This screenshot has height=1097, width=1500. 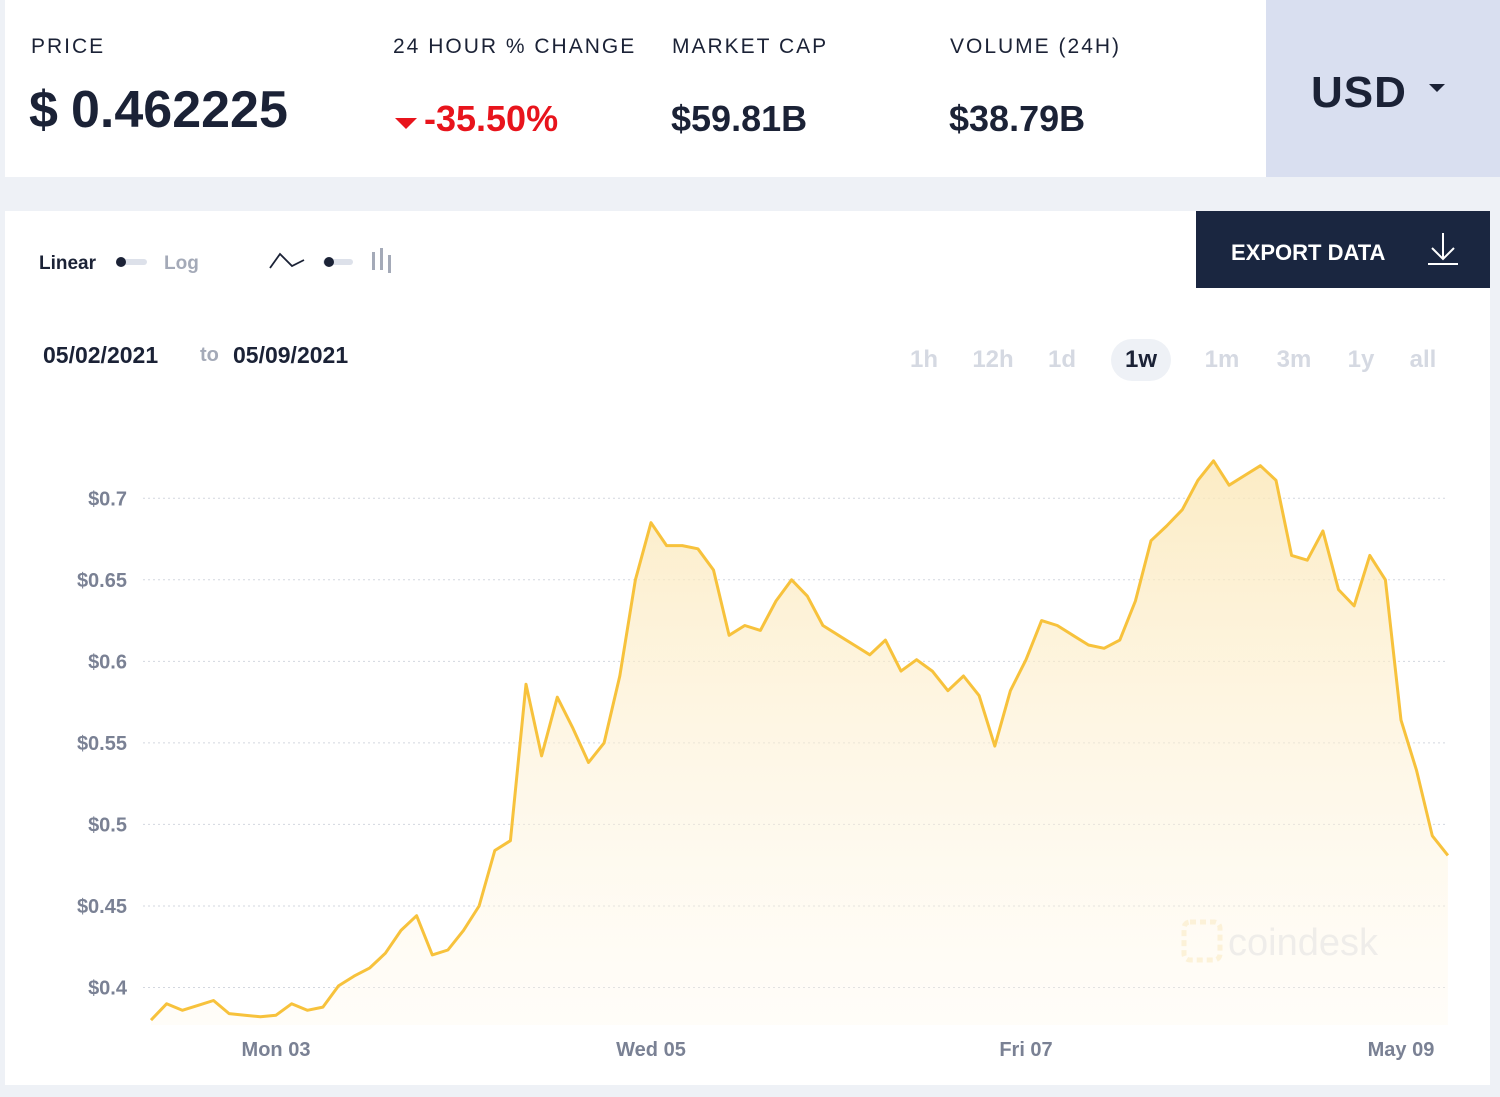 What do you see at coordinates (739, 118) in the screenshot?
I see `market-cap-value: $59.81B` at bounding box center [739, 118].